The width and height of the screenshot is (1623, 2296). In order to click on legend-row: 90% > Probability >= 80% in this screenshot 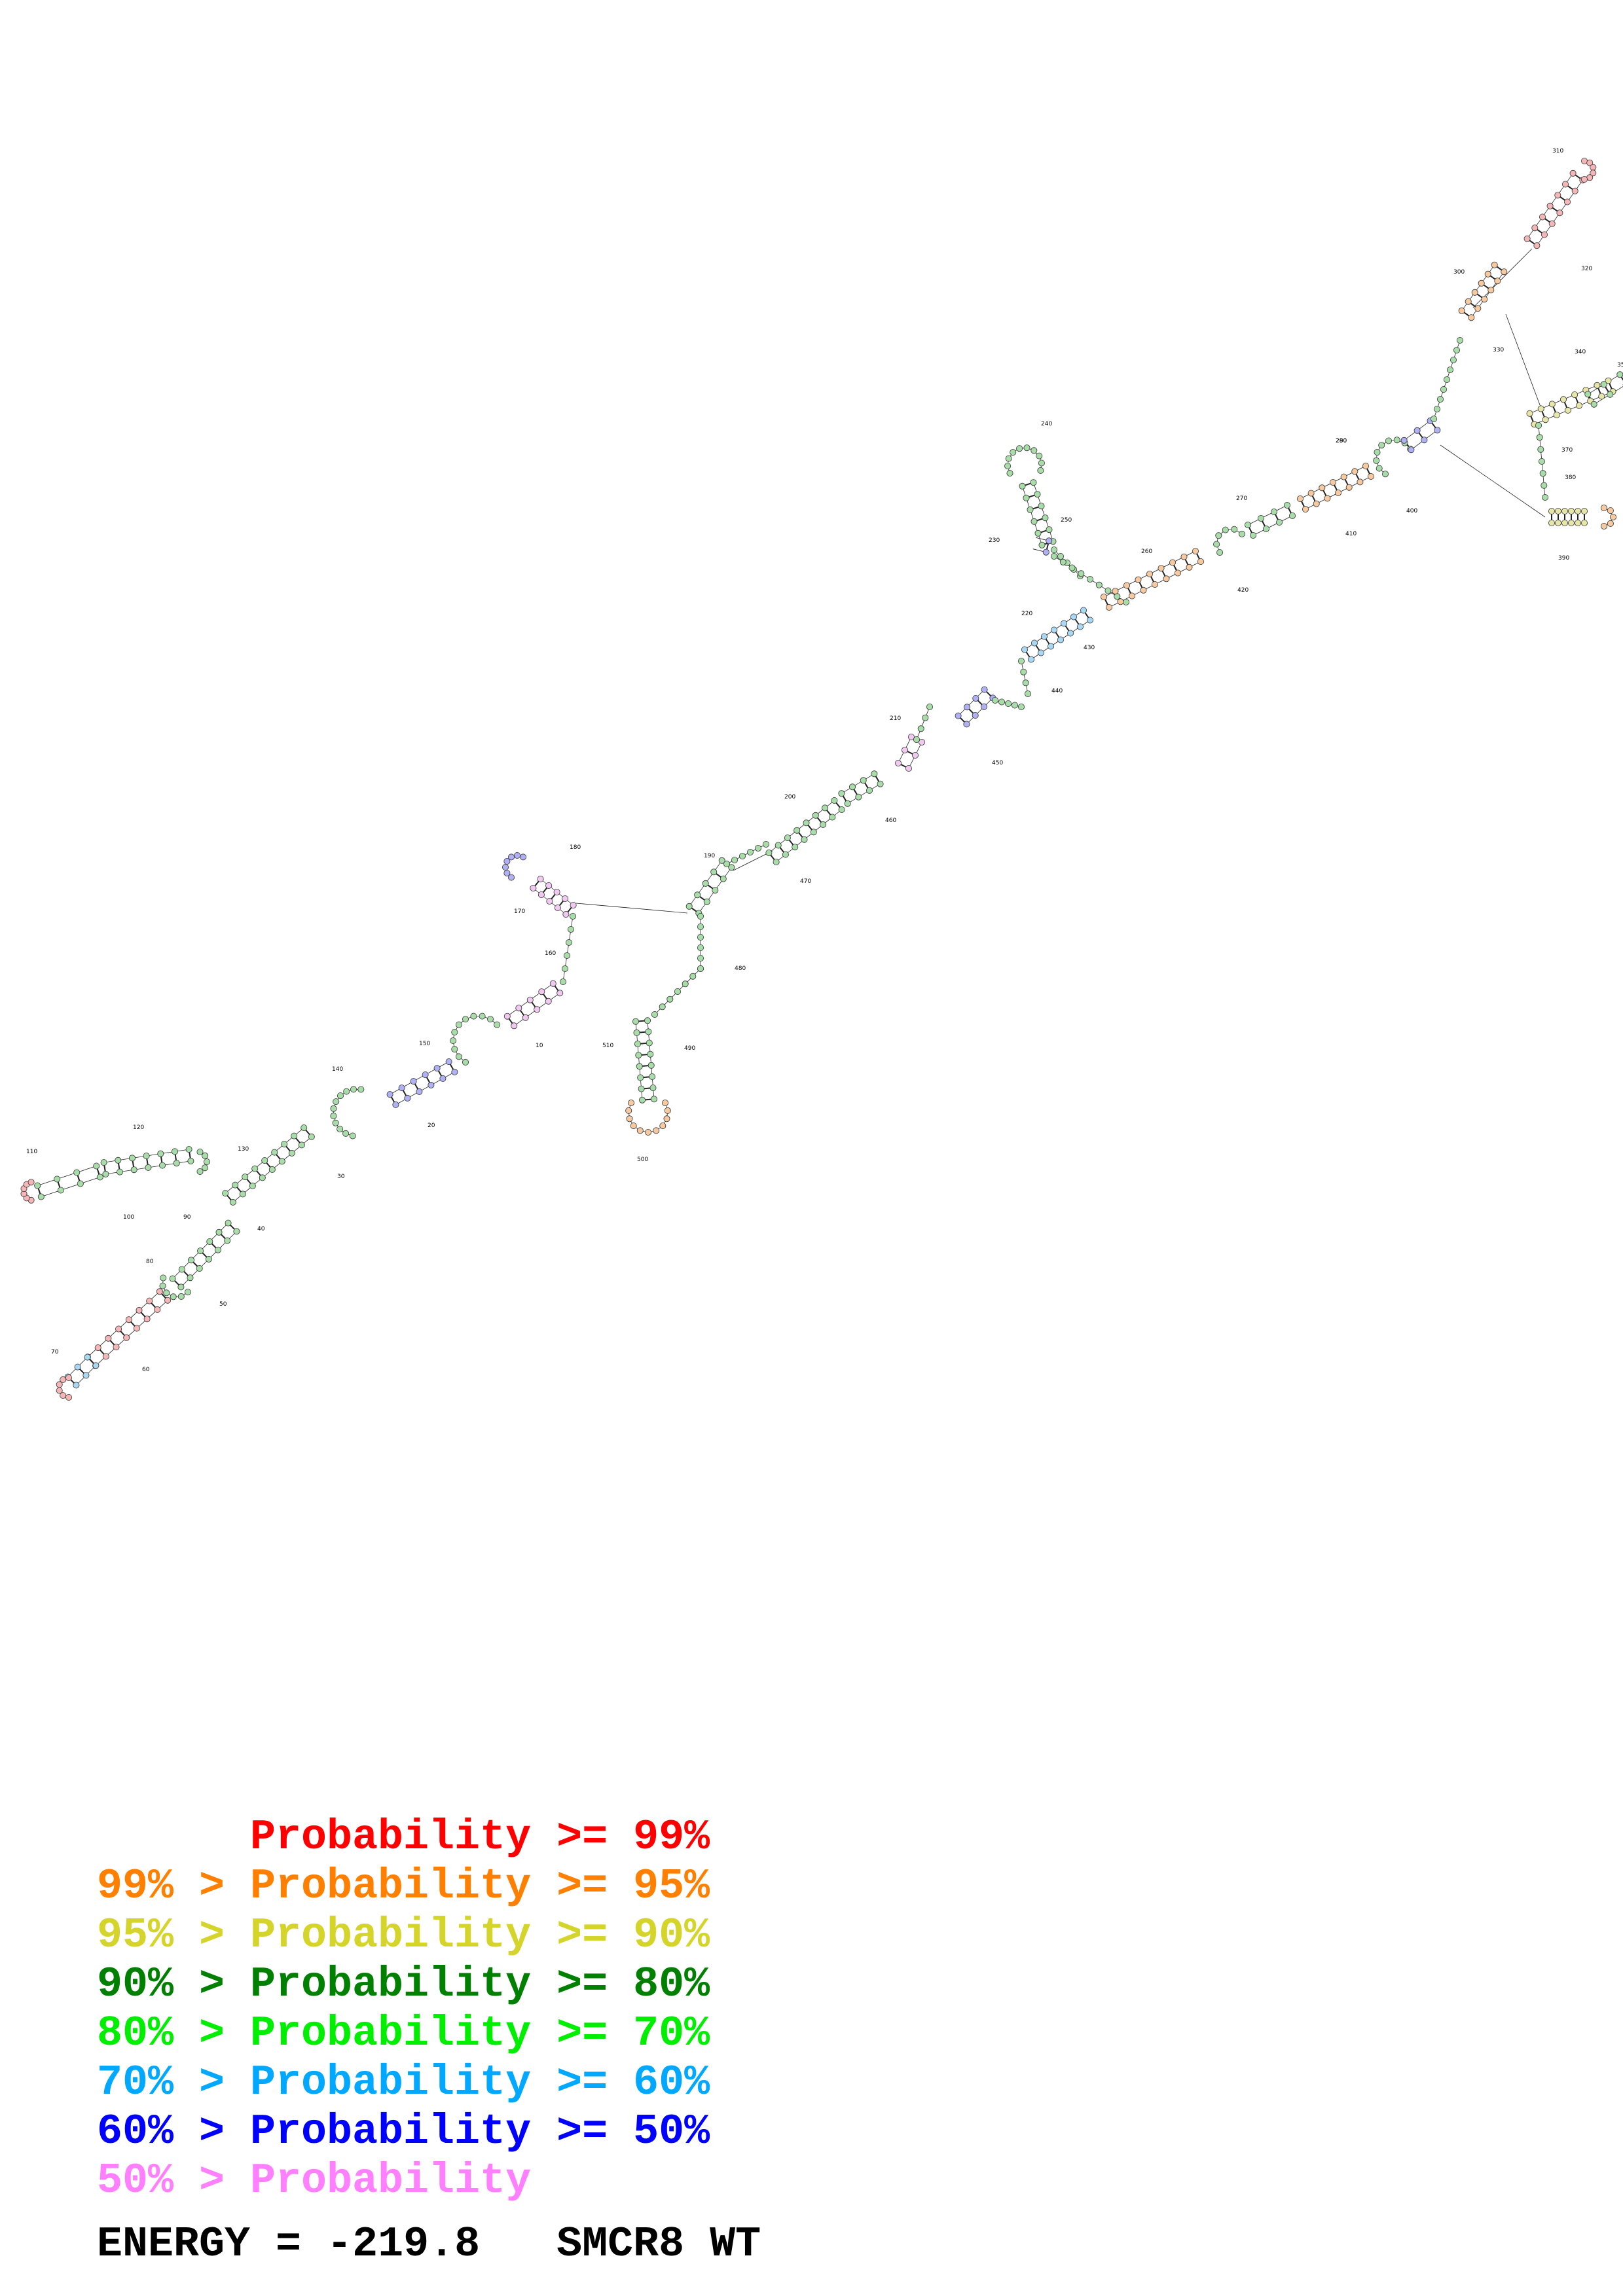, I will do `click(403, 1984)`.